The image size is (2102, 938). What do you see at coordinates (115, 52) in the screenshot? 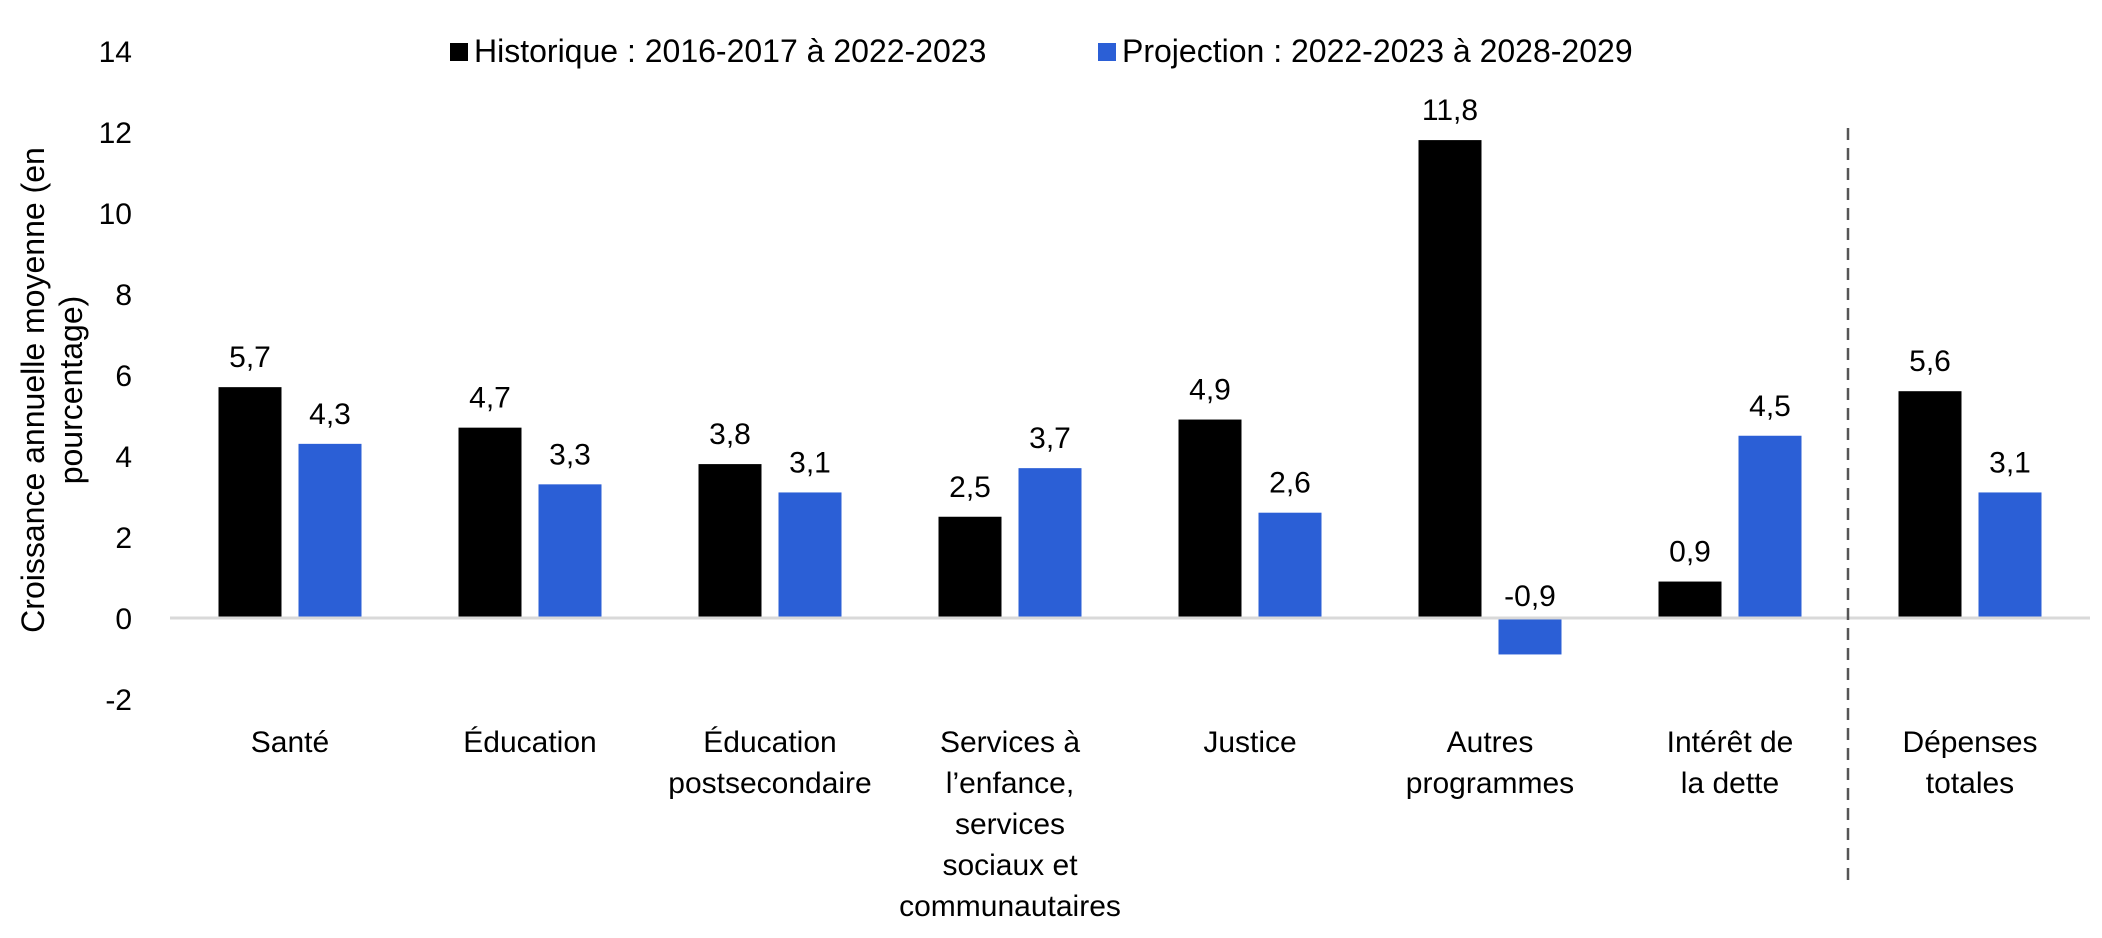
I see `y-tick-label: 14` at bounding box center [115, 52].